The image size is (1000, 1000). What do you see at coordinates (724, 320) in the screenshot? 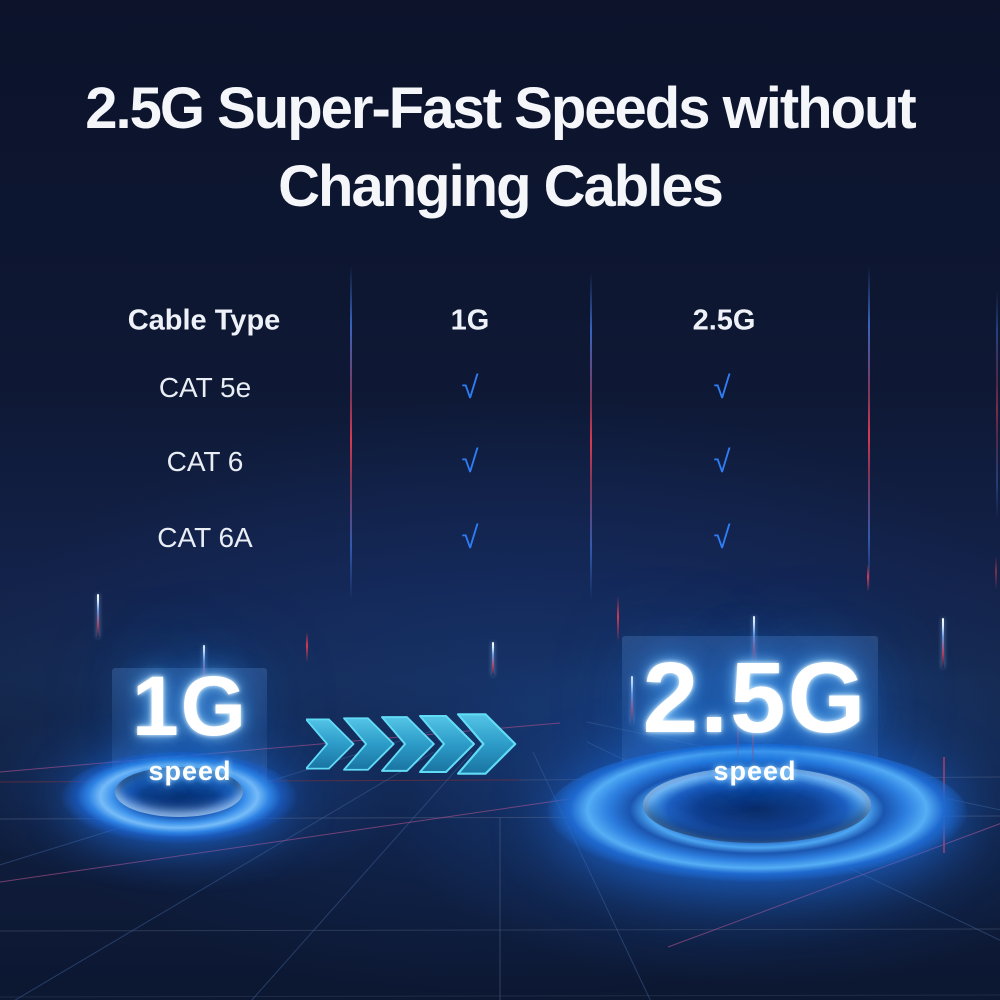
I see `table-header-2-5g: 2.5G` at bounding box center [724, 320].